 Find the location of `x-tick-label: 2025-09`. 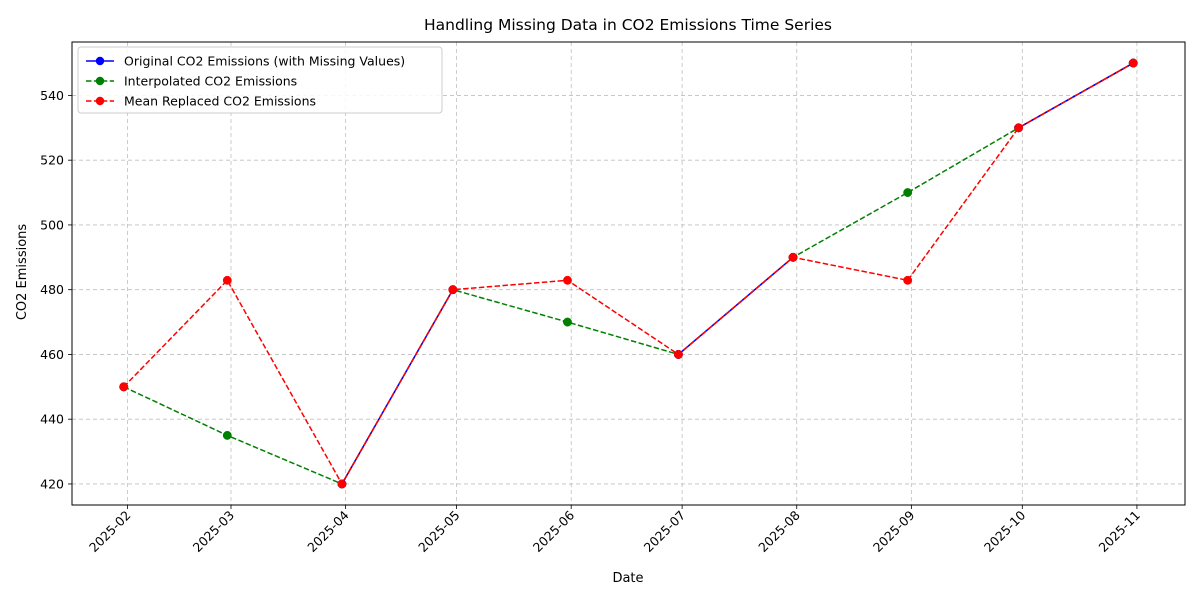

x-tick-label: 2025-09 is located at coordinates (894, 531).